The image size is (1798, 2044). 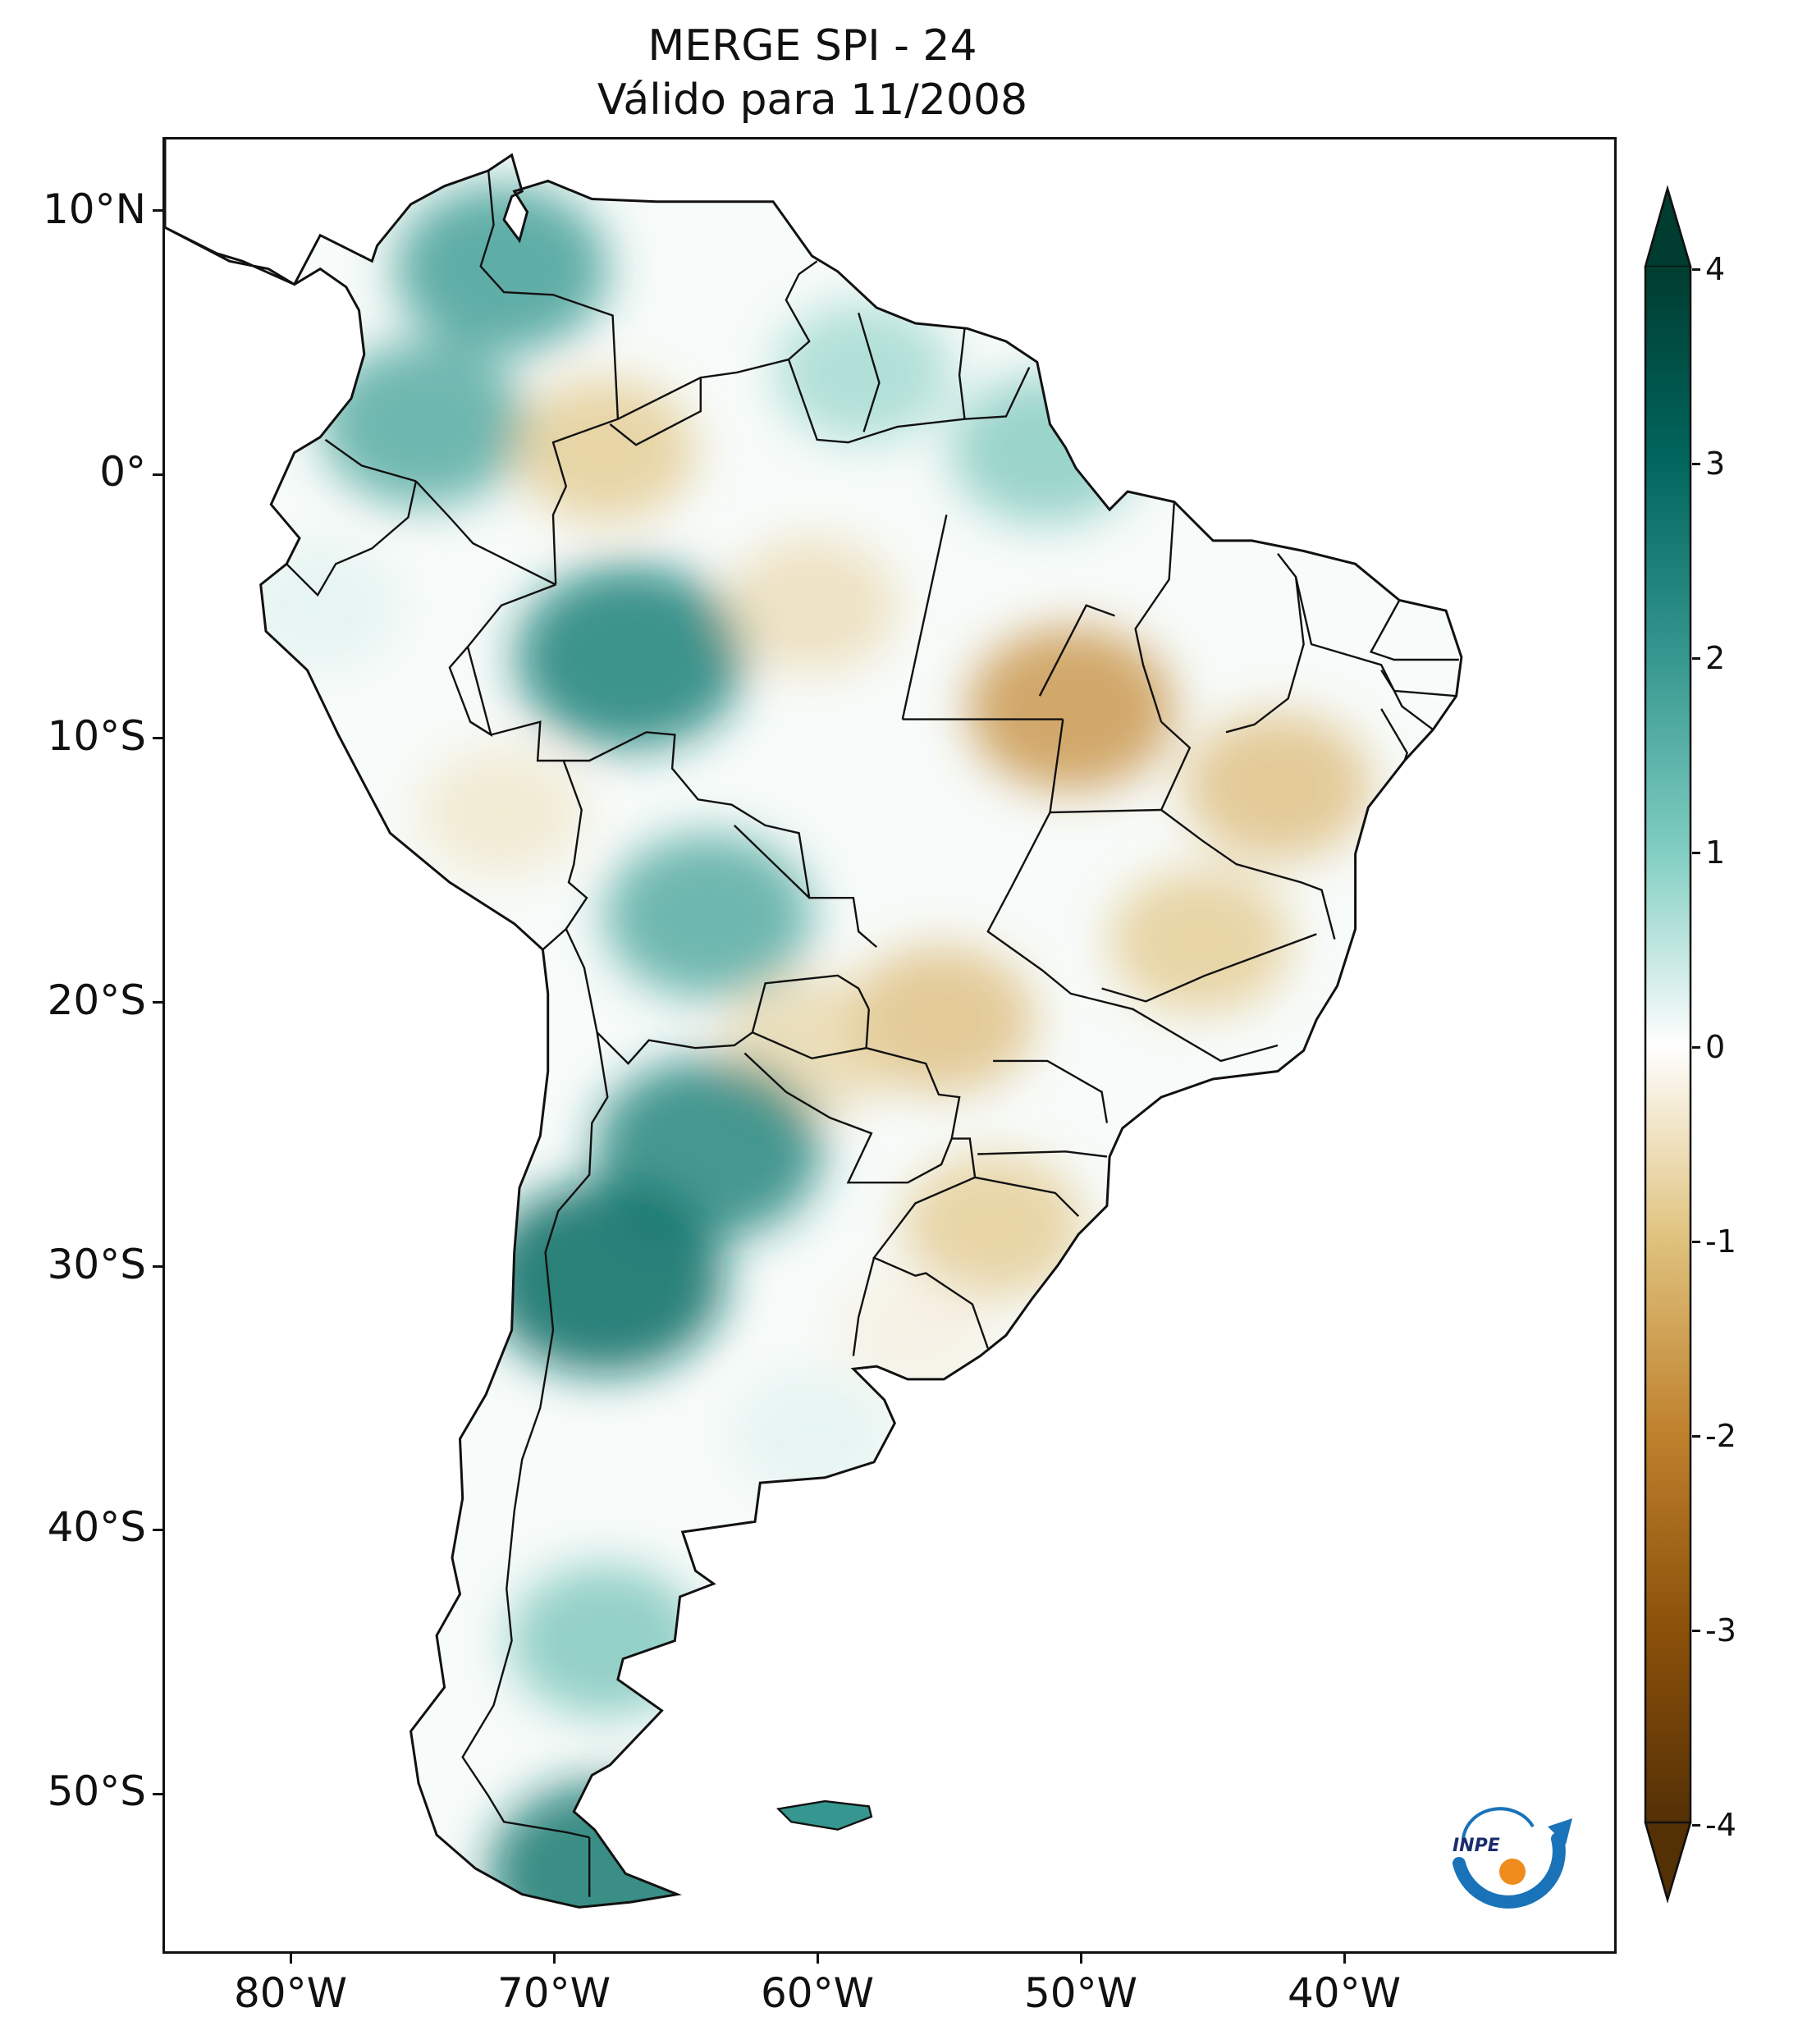 What do you see at coordinates (1080, 1993) in the screenshot?
I see `lon-label-50w: 50°W` at bounding box center [1080, 1993].